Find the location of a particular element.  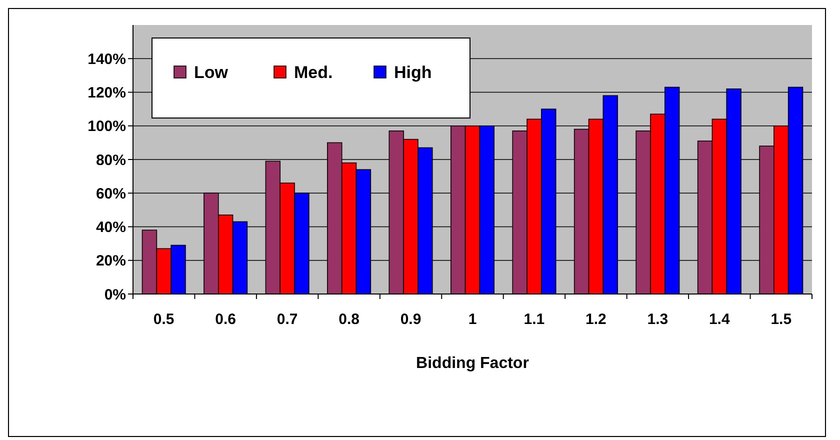

x-tick-label: 1.5 is located at coordinates (781, 319).